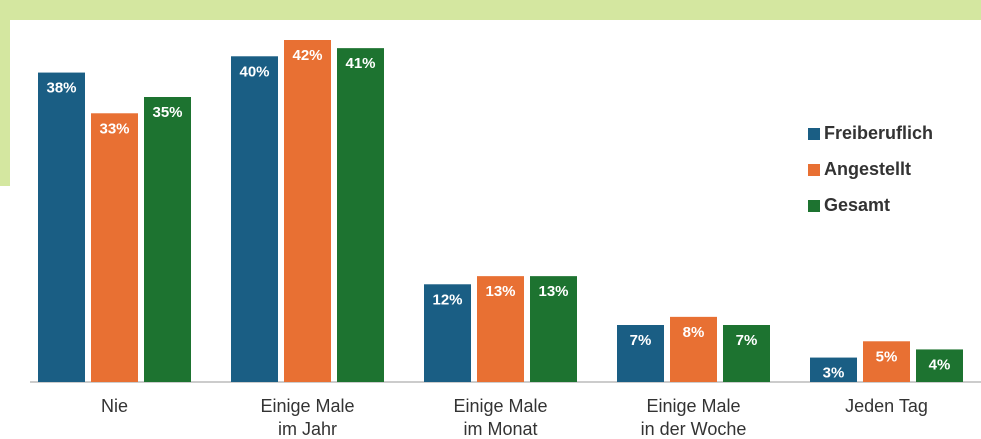 The image size is (981, 439). What do you see at coordinates (114, 406) in the screenshot?
I see `x-tick-label: Nie` at bounding box center [114, 406].